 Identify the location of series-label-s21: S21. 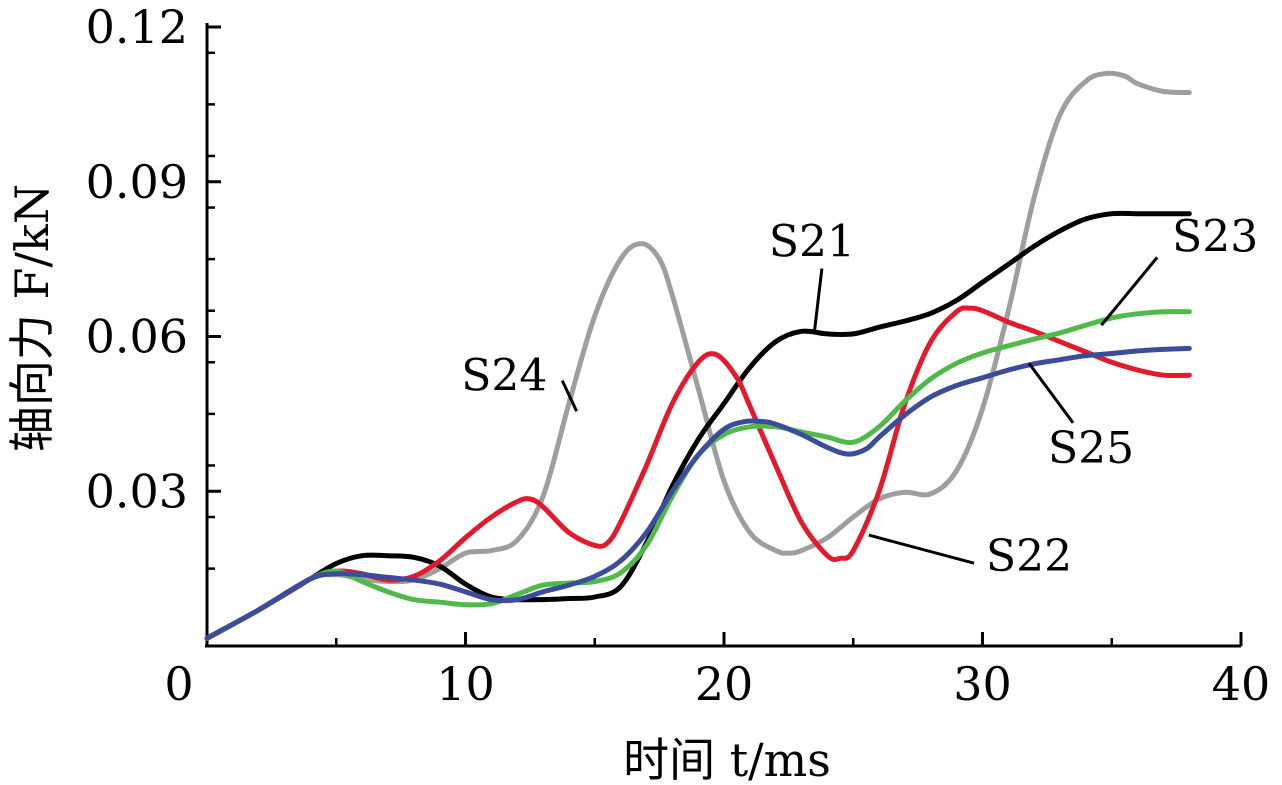
(812, 242).